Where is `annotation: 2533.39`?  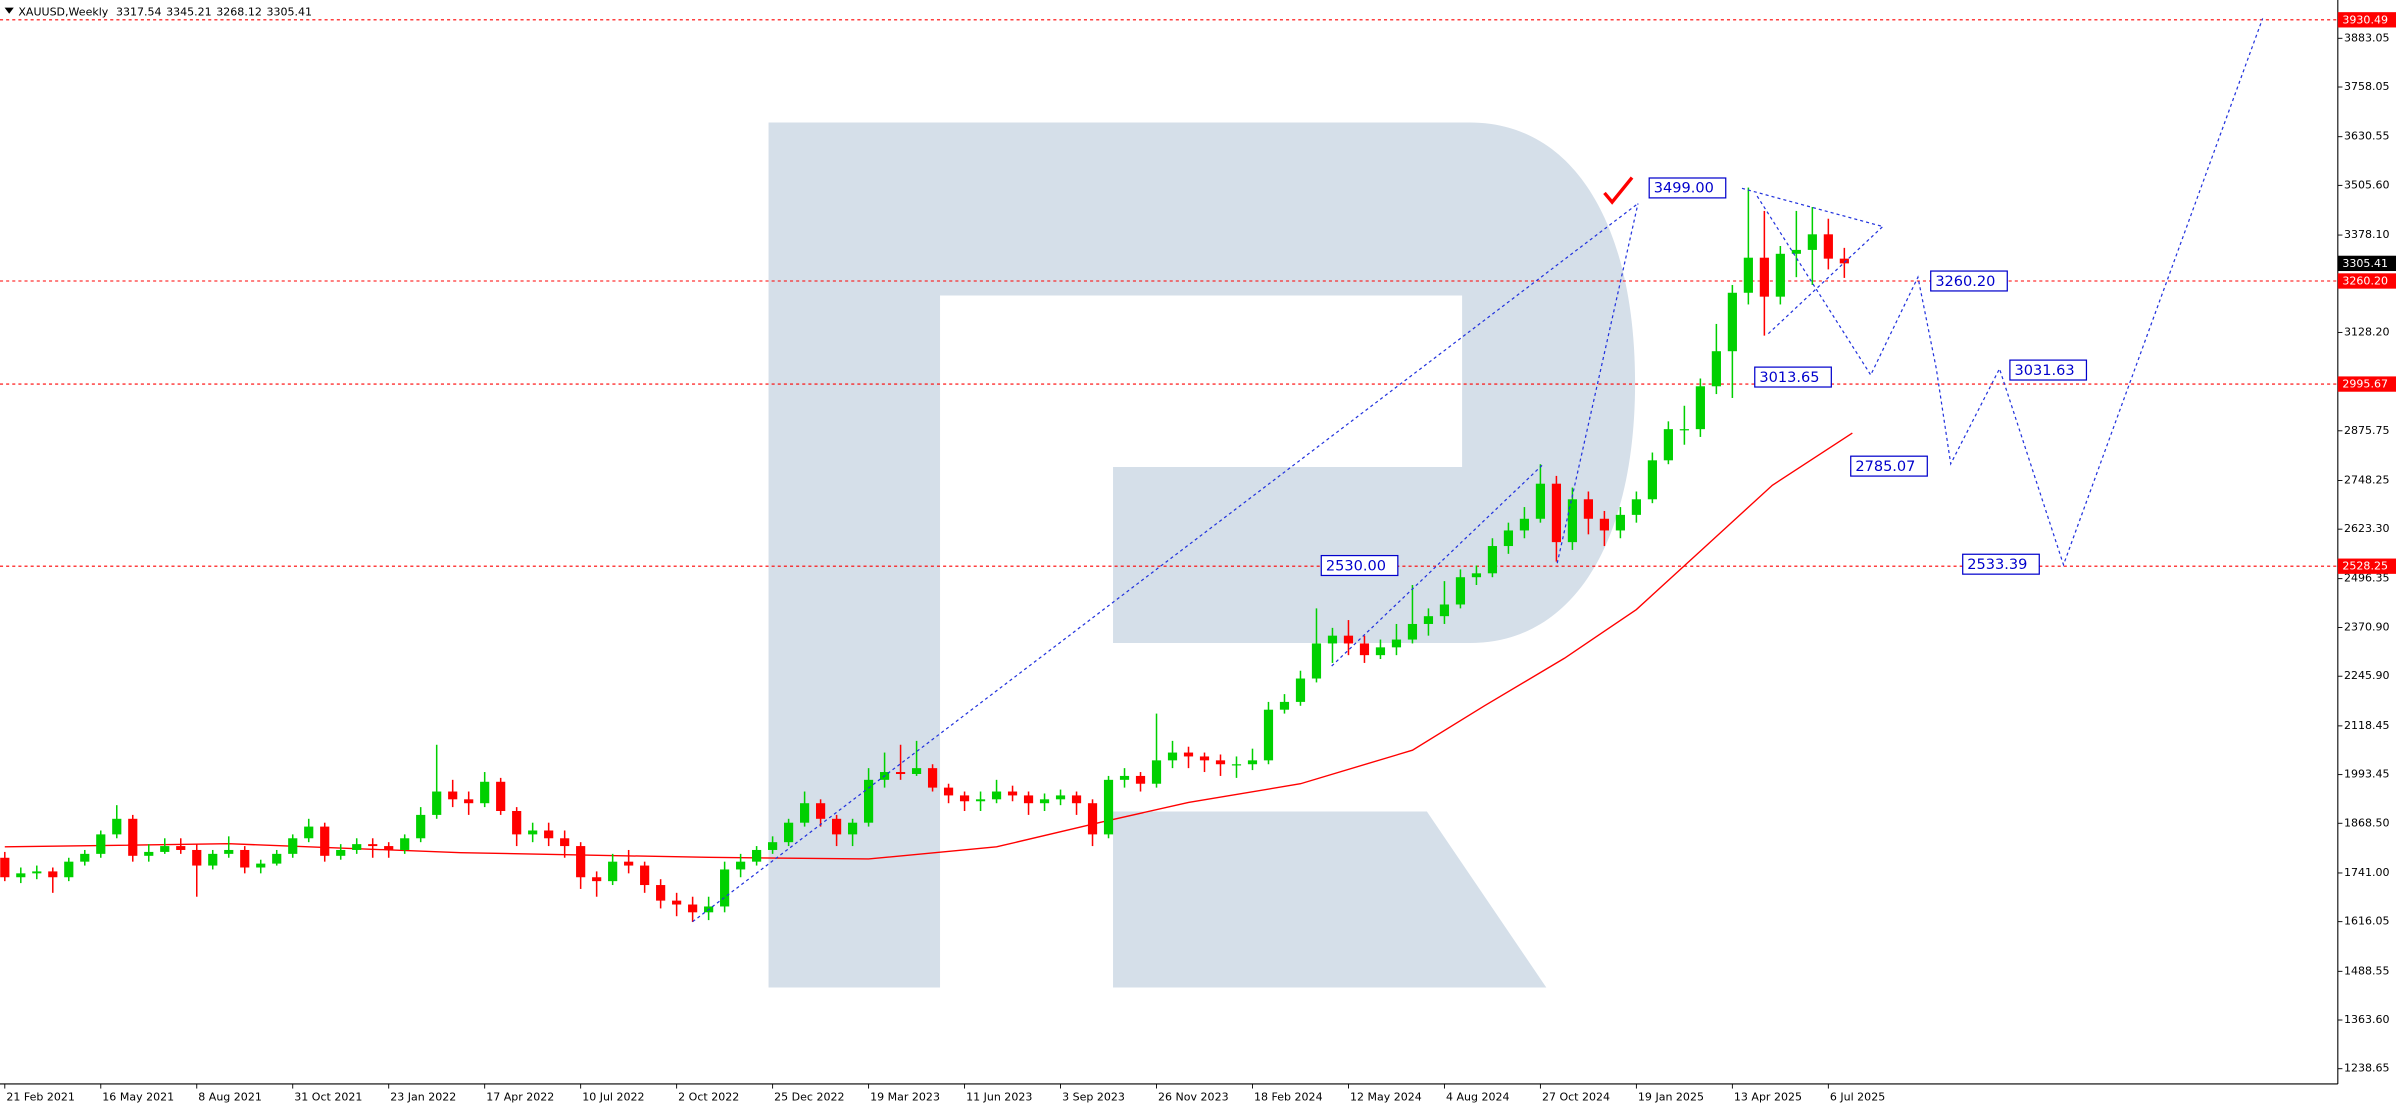
annotation: 2533.39 is located at coordinates (2001, 564).